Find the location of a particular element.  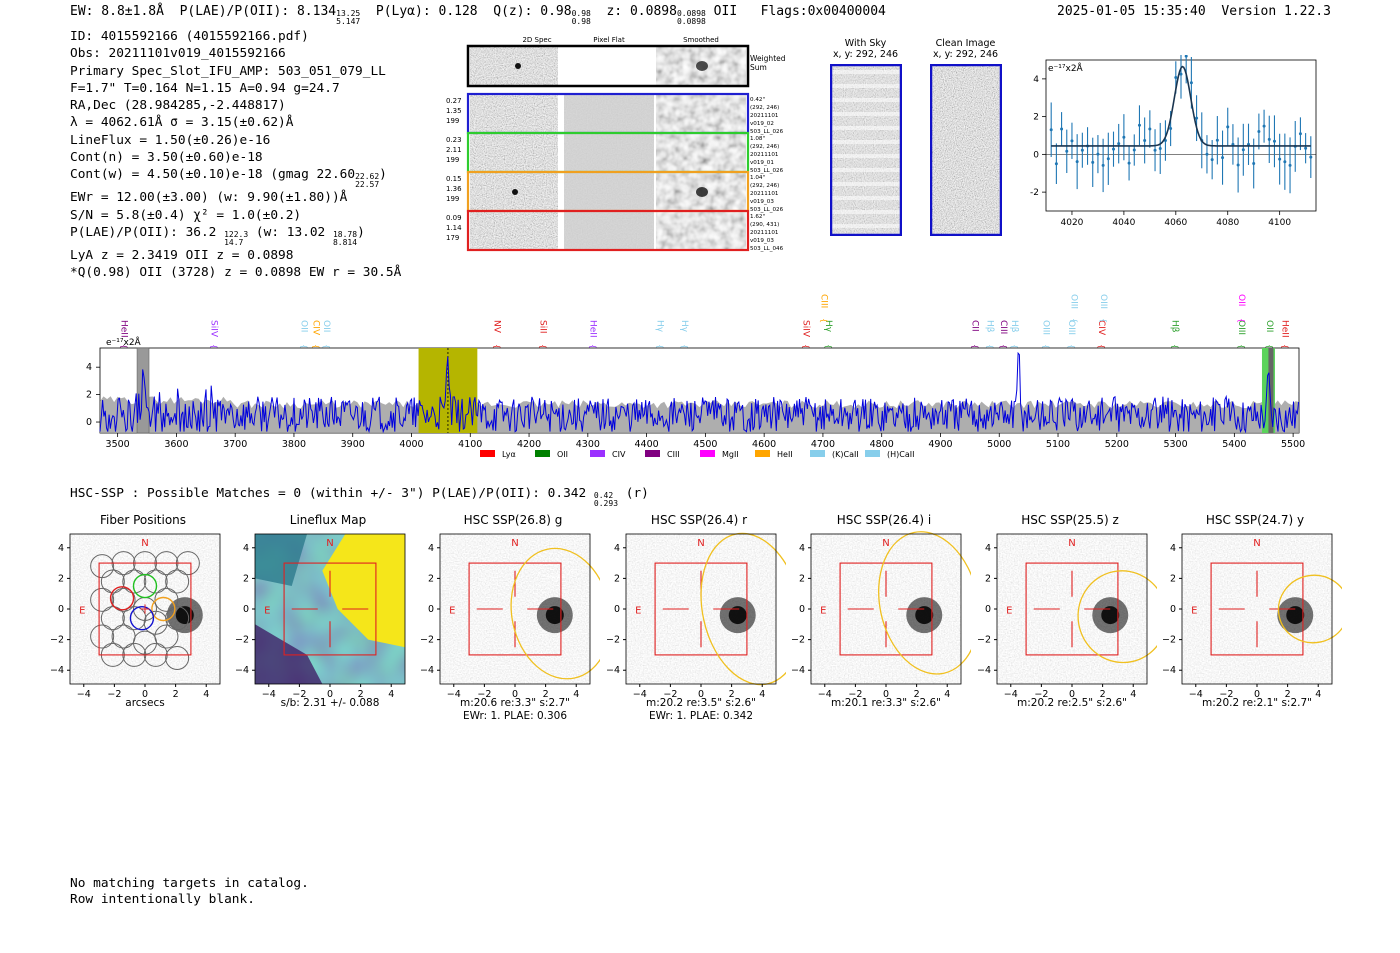

cutout-x-tick: −2 is located at coordinates (484, 693).